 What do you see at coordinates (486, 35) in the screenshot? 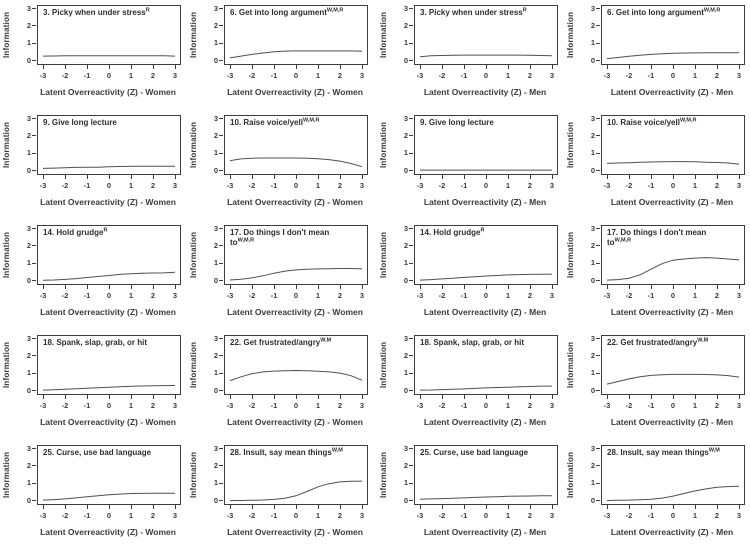
I see `plot-area: 3. Picky when under stressR` at bounding box center [486, 35].